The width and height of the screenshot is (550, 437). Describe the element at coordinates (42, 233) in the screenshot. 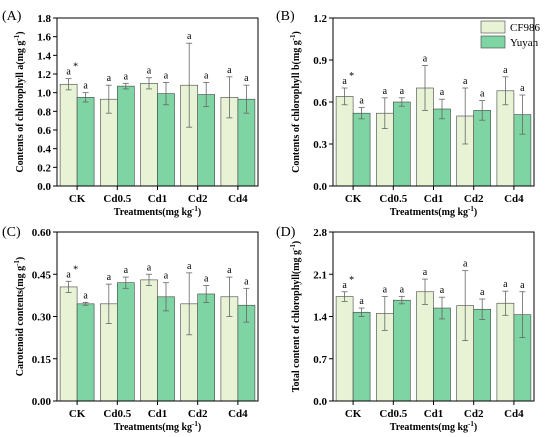

I see `y-tick-label: 0.60` at that location.